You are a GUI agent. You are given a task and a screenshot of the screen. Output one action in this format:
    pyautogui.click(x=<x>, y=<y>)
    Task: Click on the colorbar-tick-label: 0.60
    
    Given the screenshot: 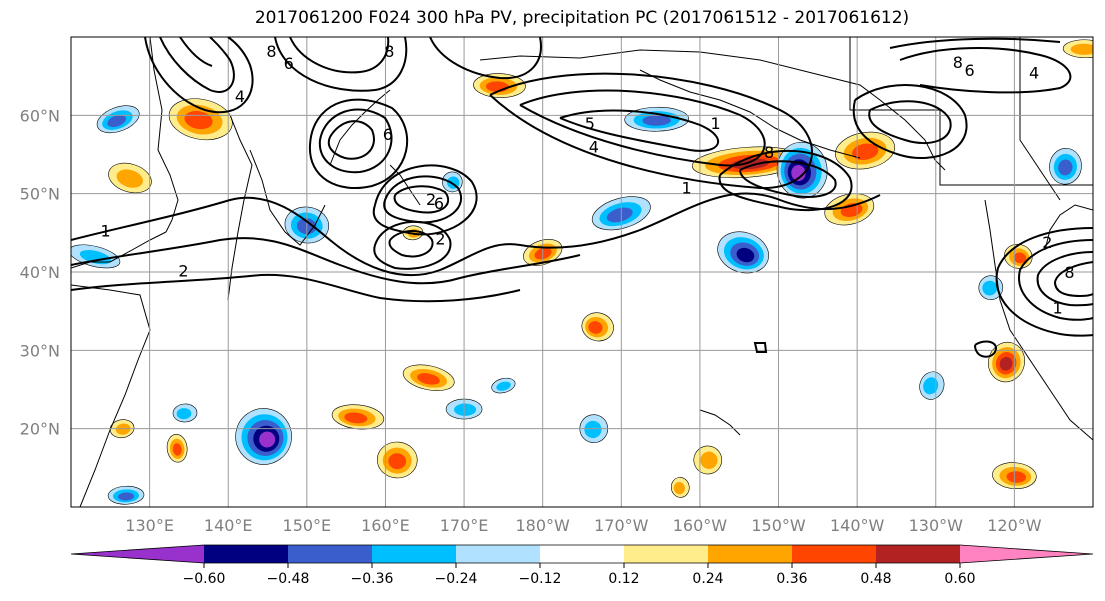 What is the action you would take?
    pyautogui.click(x=959, y=579)
    